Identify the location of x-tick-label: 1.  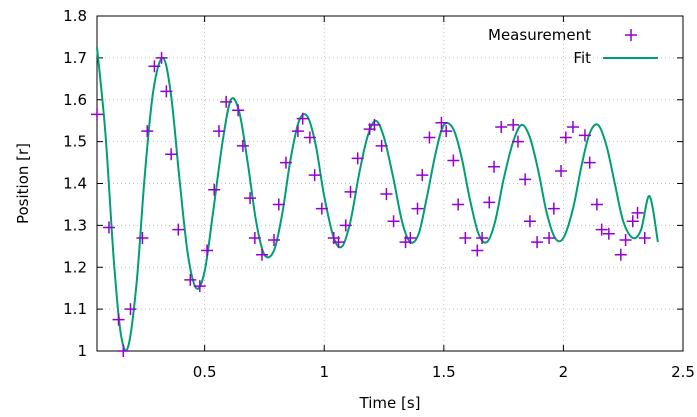
(324, 372).